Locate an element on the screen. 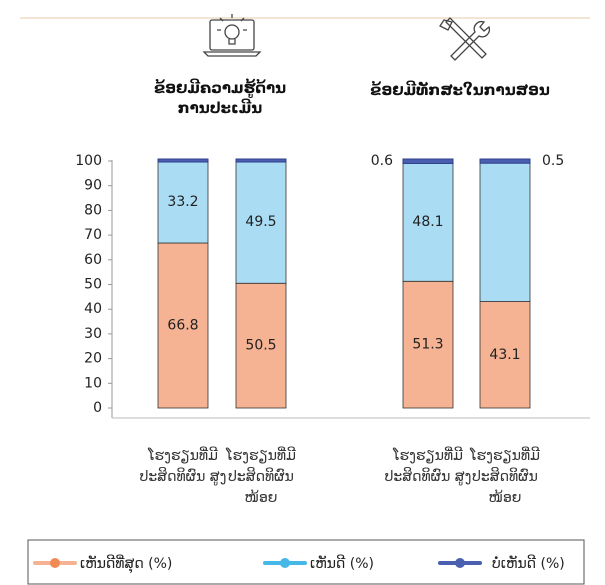 The width and height of the screenshot is (605, 585). y-tick-label: 60 is located at coordinates (93, 260).